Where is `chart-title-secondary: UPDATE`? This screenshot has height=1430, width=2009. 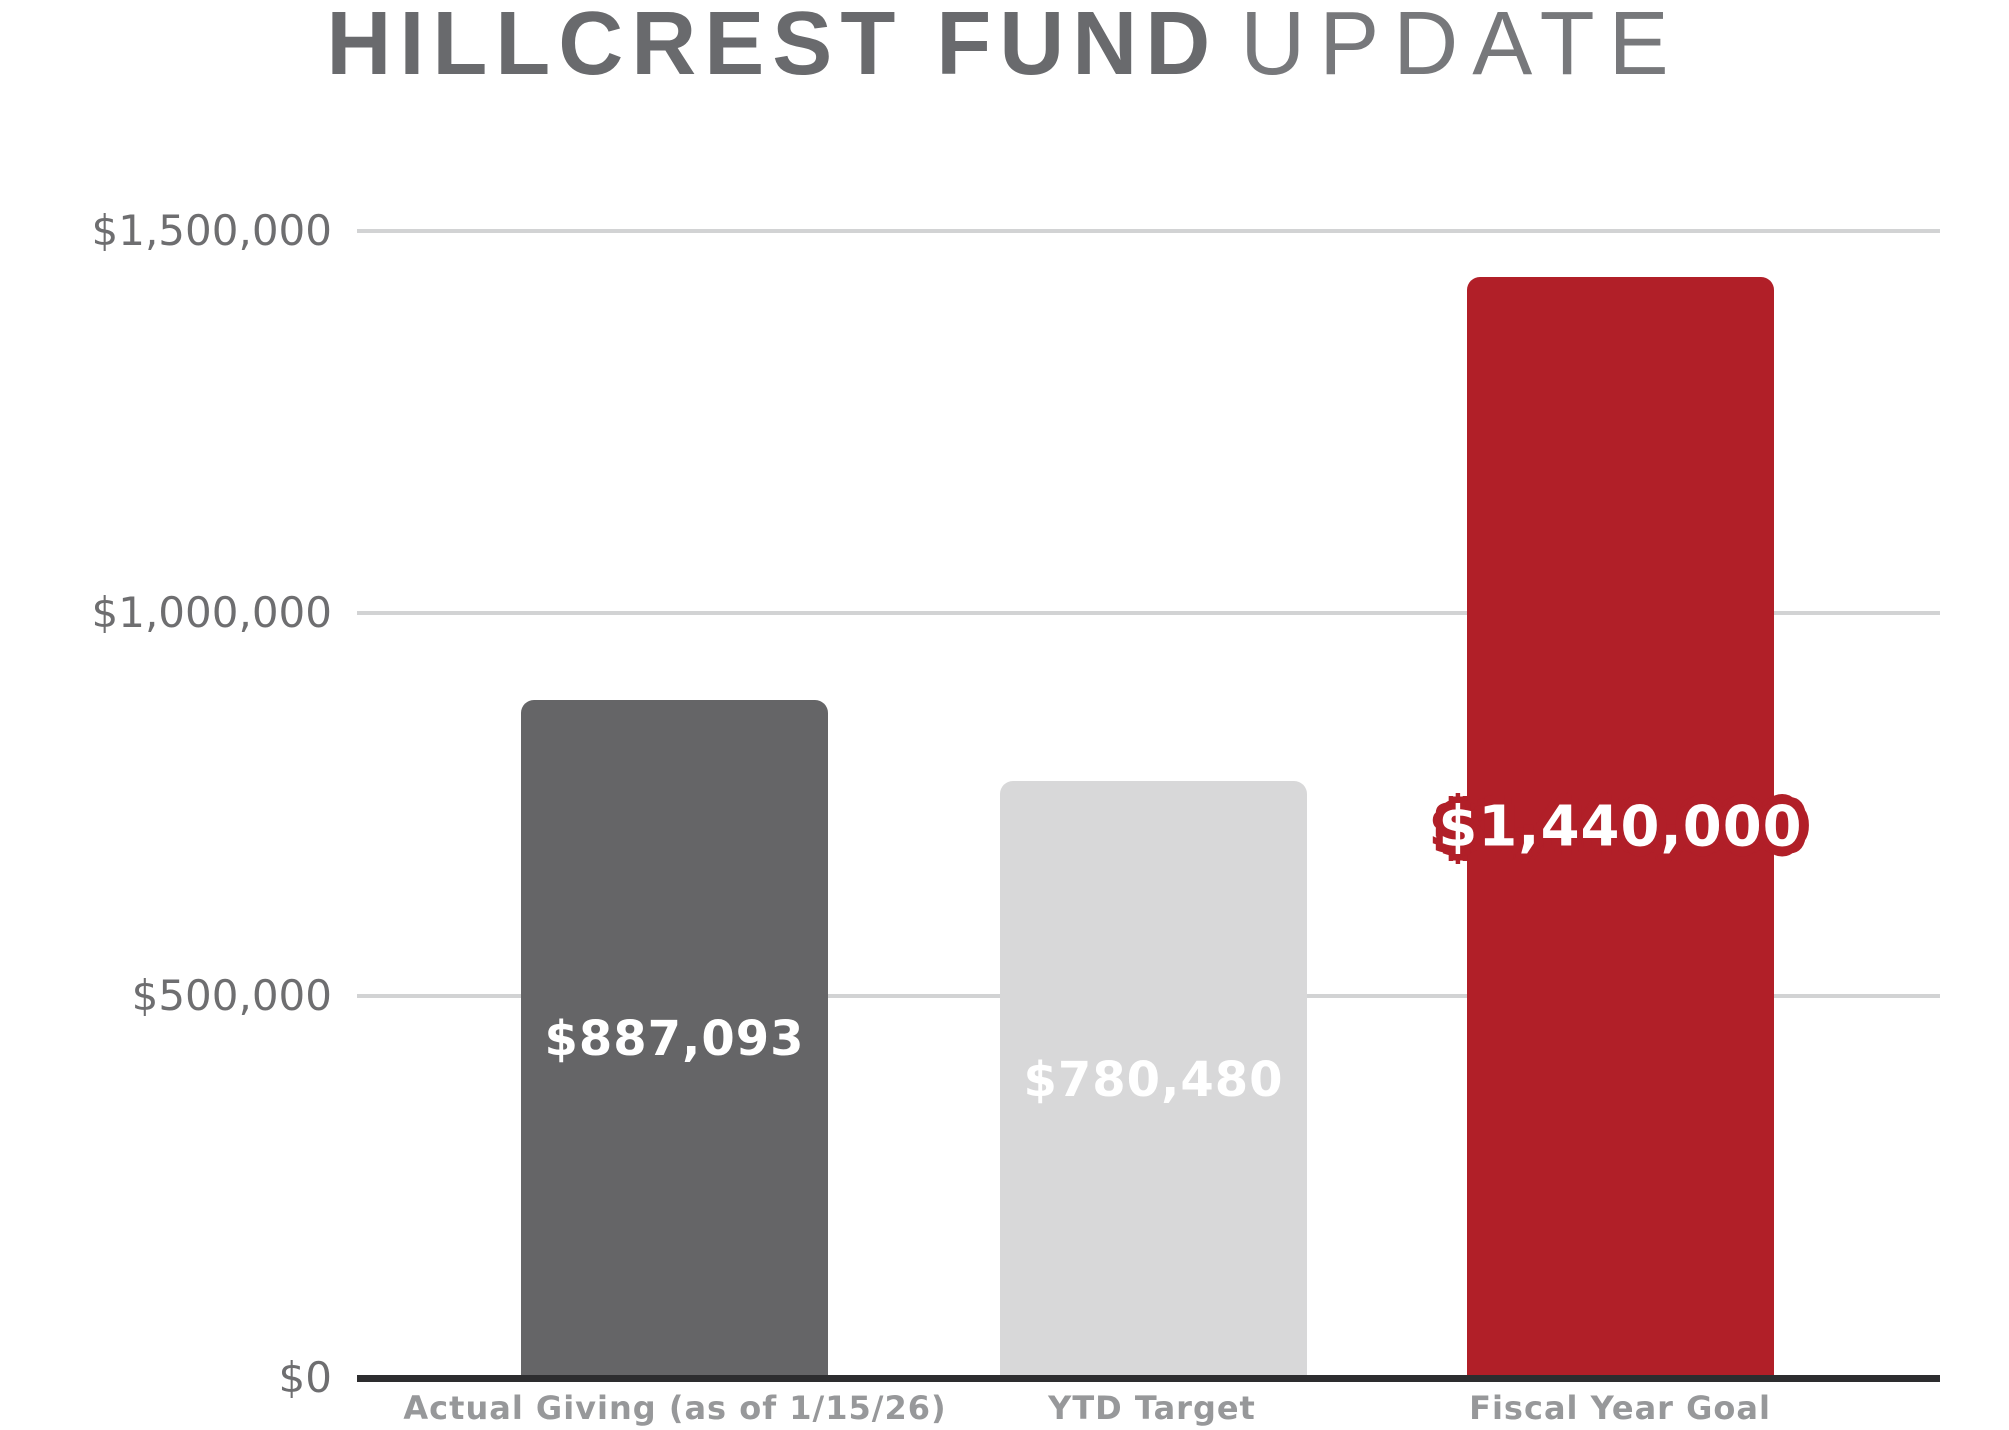 chart-title-secondary: UPDATE is located at coordinates (1461, 47).